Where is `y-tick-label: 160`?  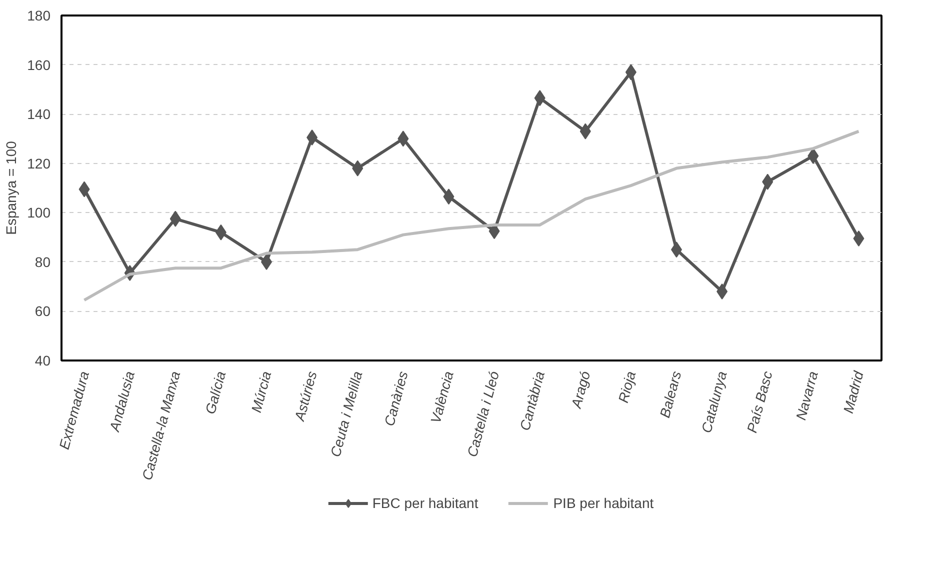 y-tick-label: 160 is located at coordinates (39, 64).